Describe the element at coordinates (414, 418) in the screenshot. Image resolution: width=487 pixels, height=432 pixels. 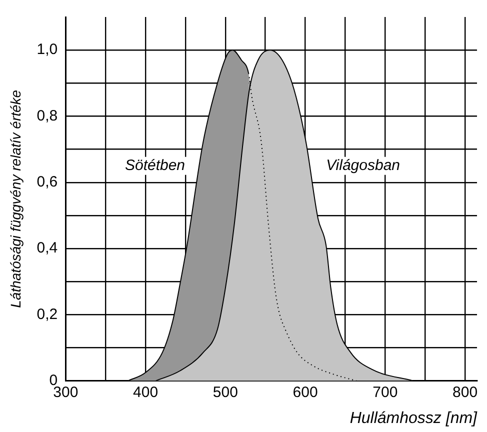
I see `x-axis-title: Hullámhossz [nm]` at that location.